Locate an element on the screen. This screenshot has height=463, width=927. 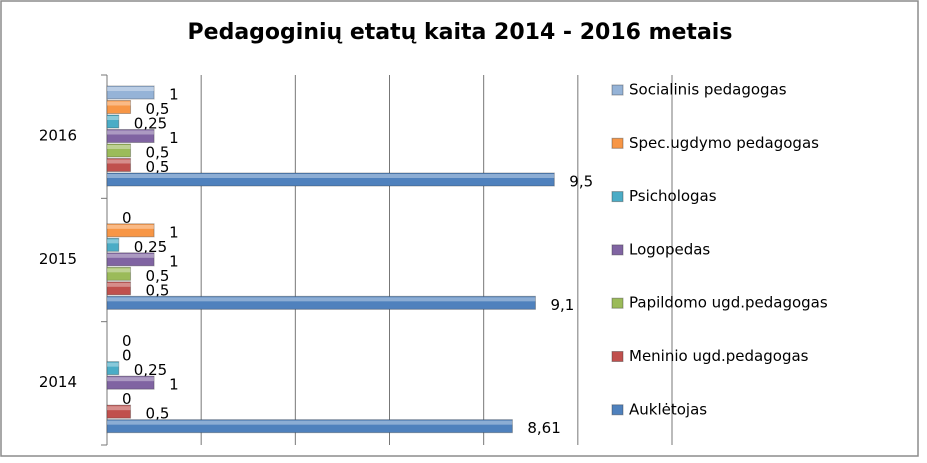
y-tick-label: 2014 is located at coordinates (58, 382).